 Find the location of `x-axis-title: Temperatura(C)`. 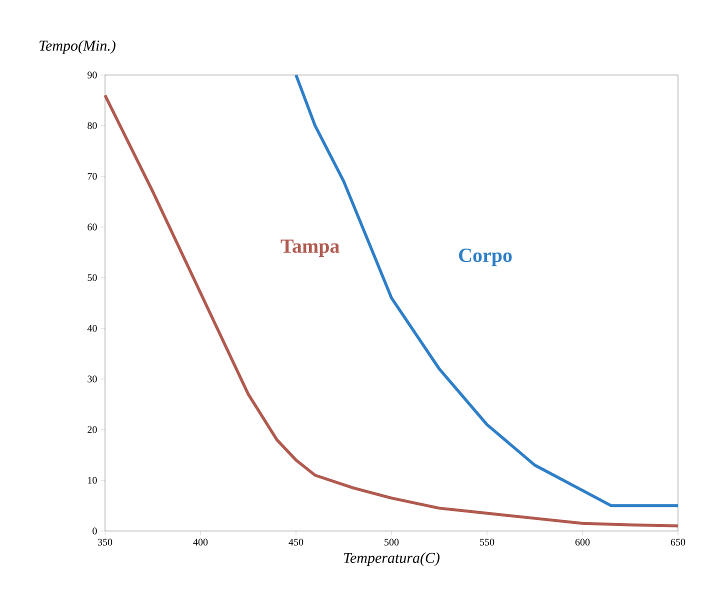

x-axis-title: Temperatura(C) is located at coordinates (392, 559).